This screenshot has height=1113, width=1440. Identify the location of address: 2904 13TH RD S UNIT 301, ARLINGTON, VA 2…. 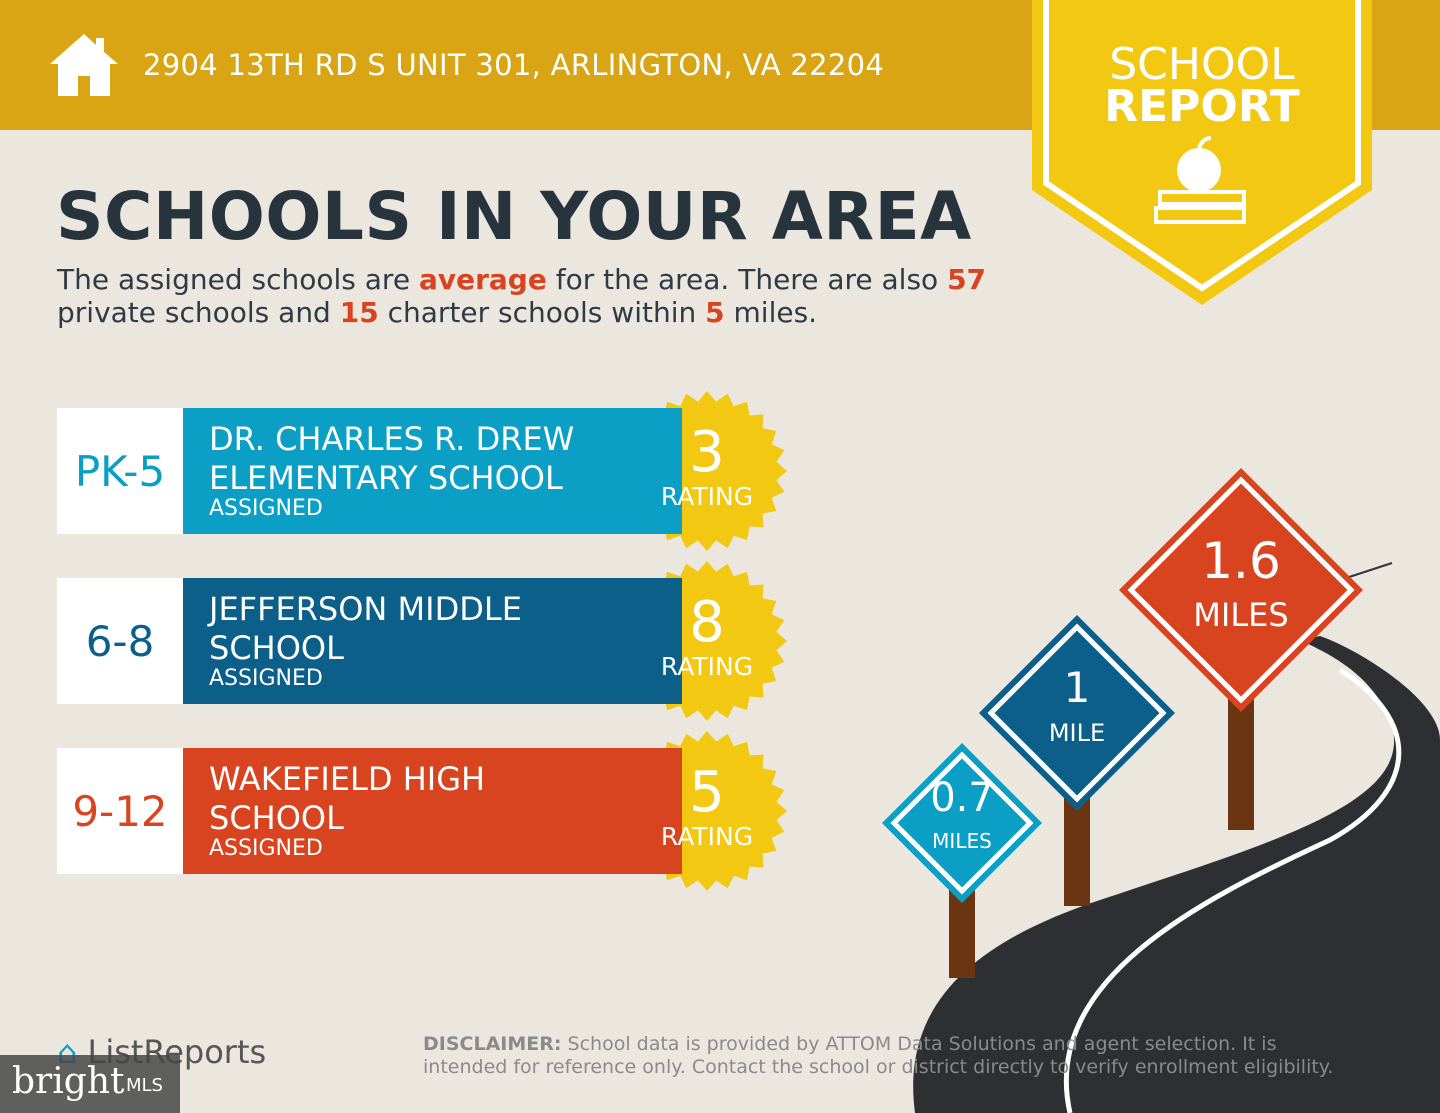
(514, 65).